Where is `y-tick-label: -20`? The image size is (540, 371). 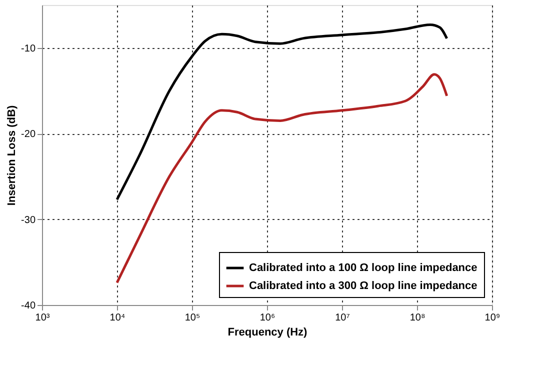
y-tick-label: -20 is located at coordinates (28, 134).